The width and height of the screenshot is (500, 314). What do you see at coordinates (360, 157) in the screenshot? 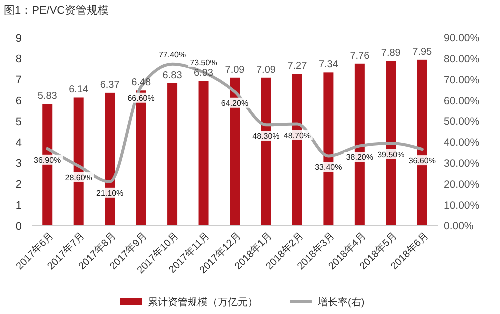
I see `data-label: 38.20%` at bounding box center [360, 157].